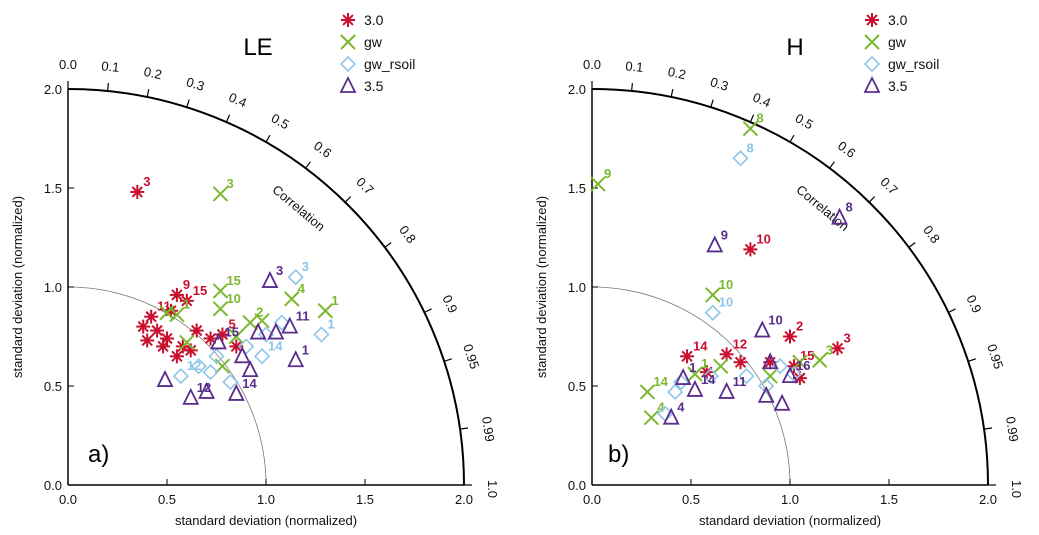 This screenshot has width=1039, height=535. I want to click on correlation-tick-label: 0.99, so click(1012, 429).